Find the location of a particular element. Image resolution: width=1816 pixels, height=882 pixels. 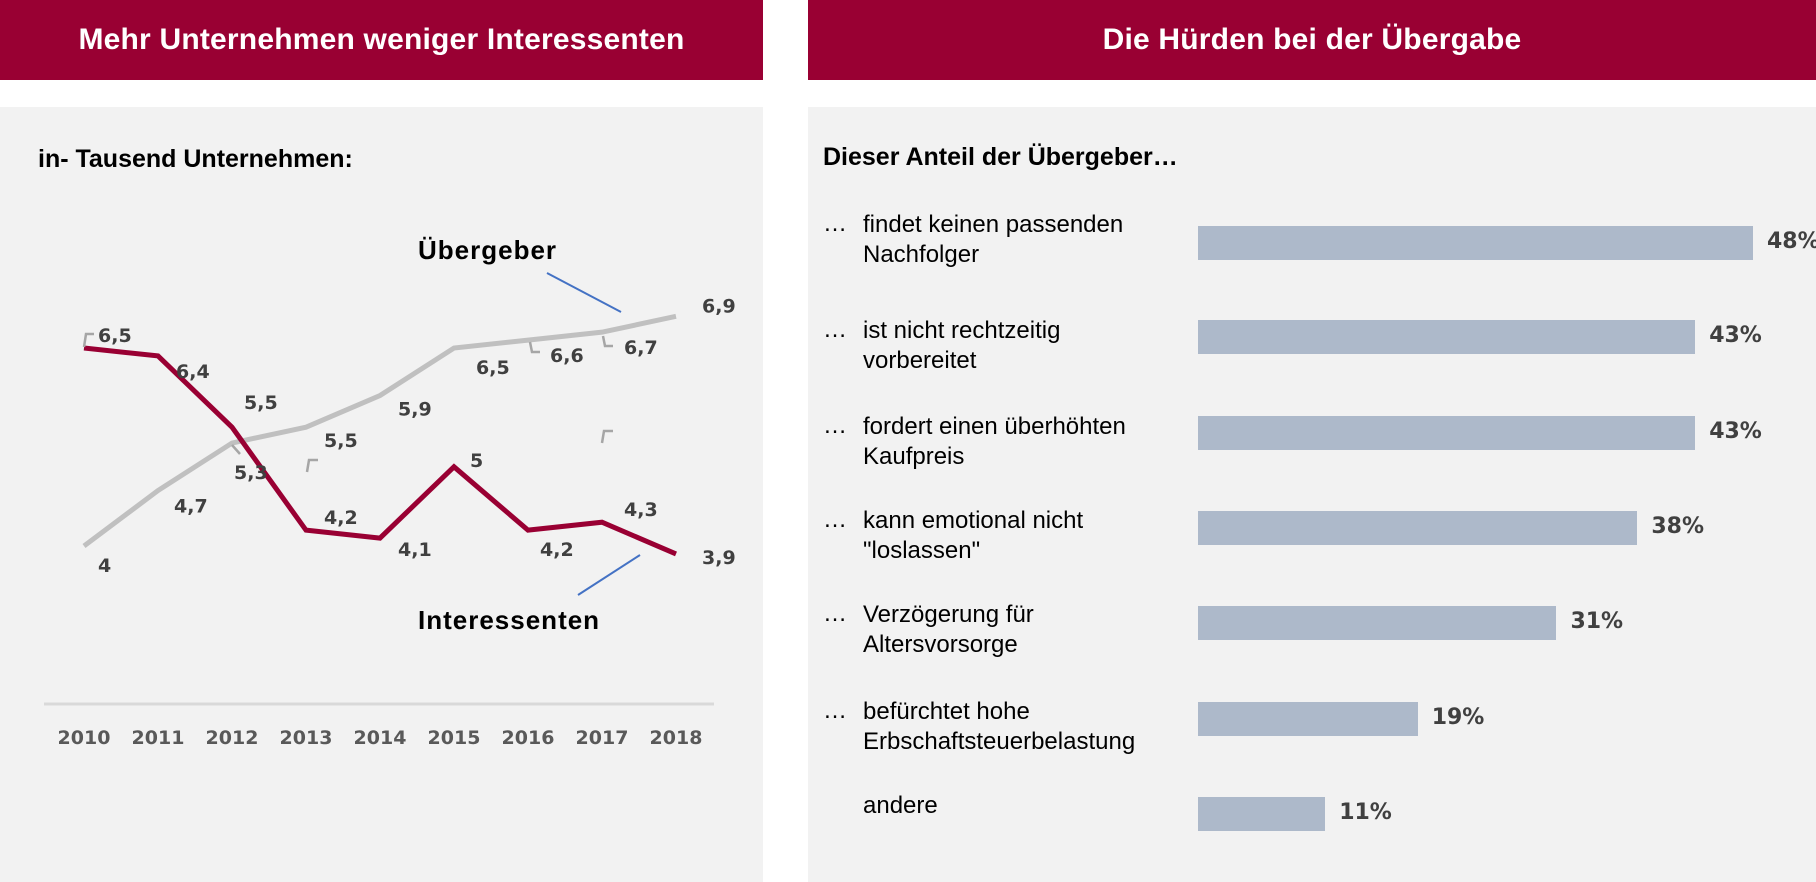

bar-category-label-line: fordert einen überhöhten is located at coordinates (994, 426).